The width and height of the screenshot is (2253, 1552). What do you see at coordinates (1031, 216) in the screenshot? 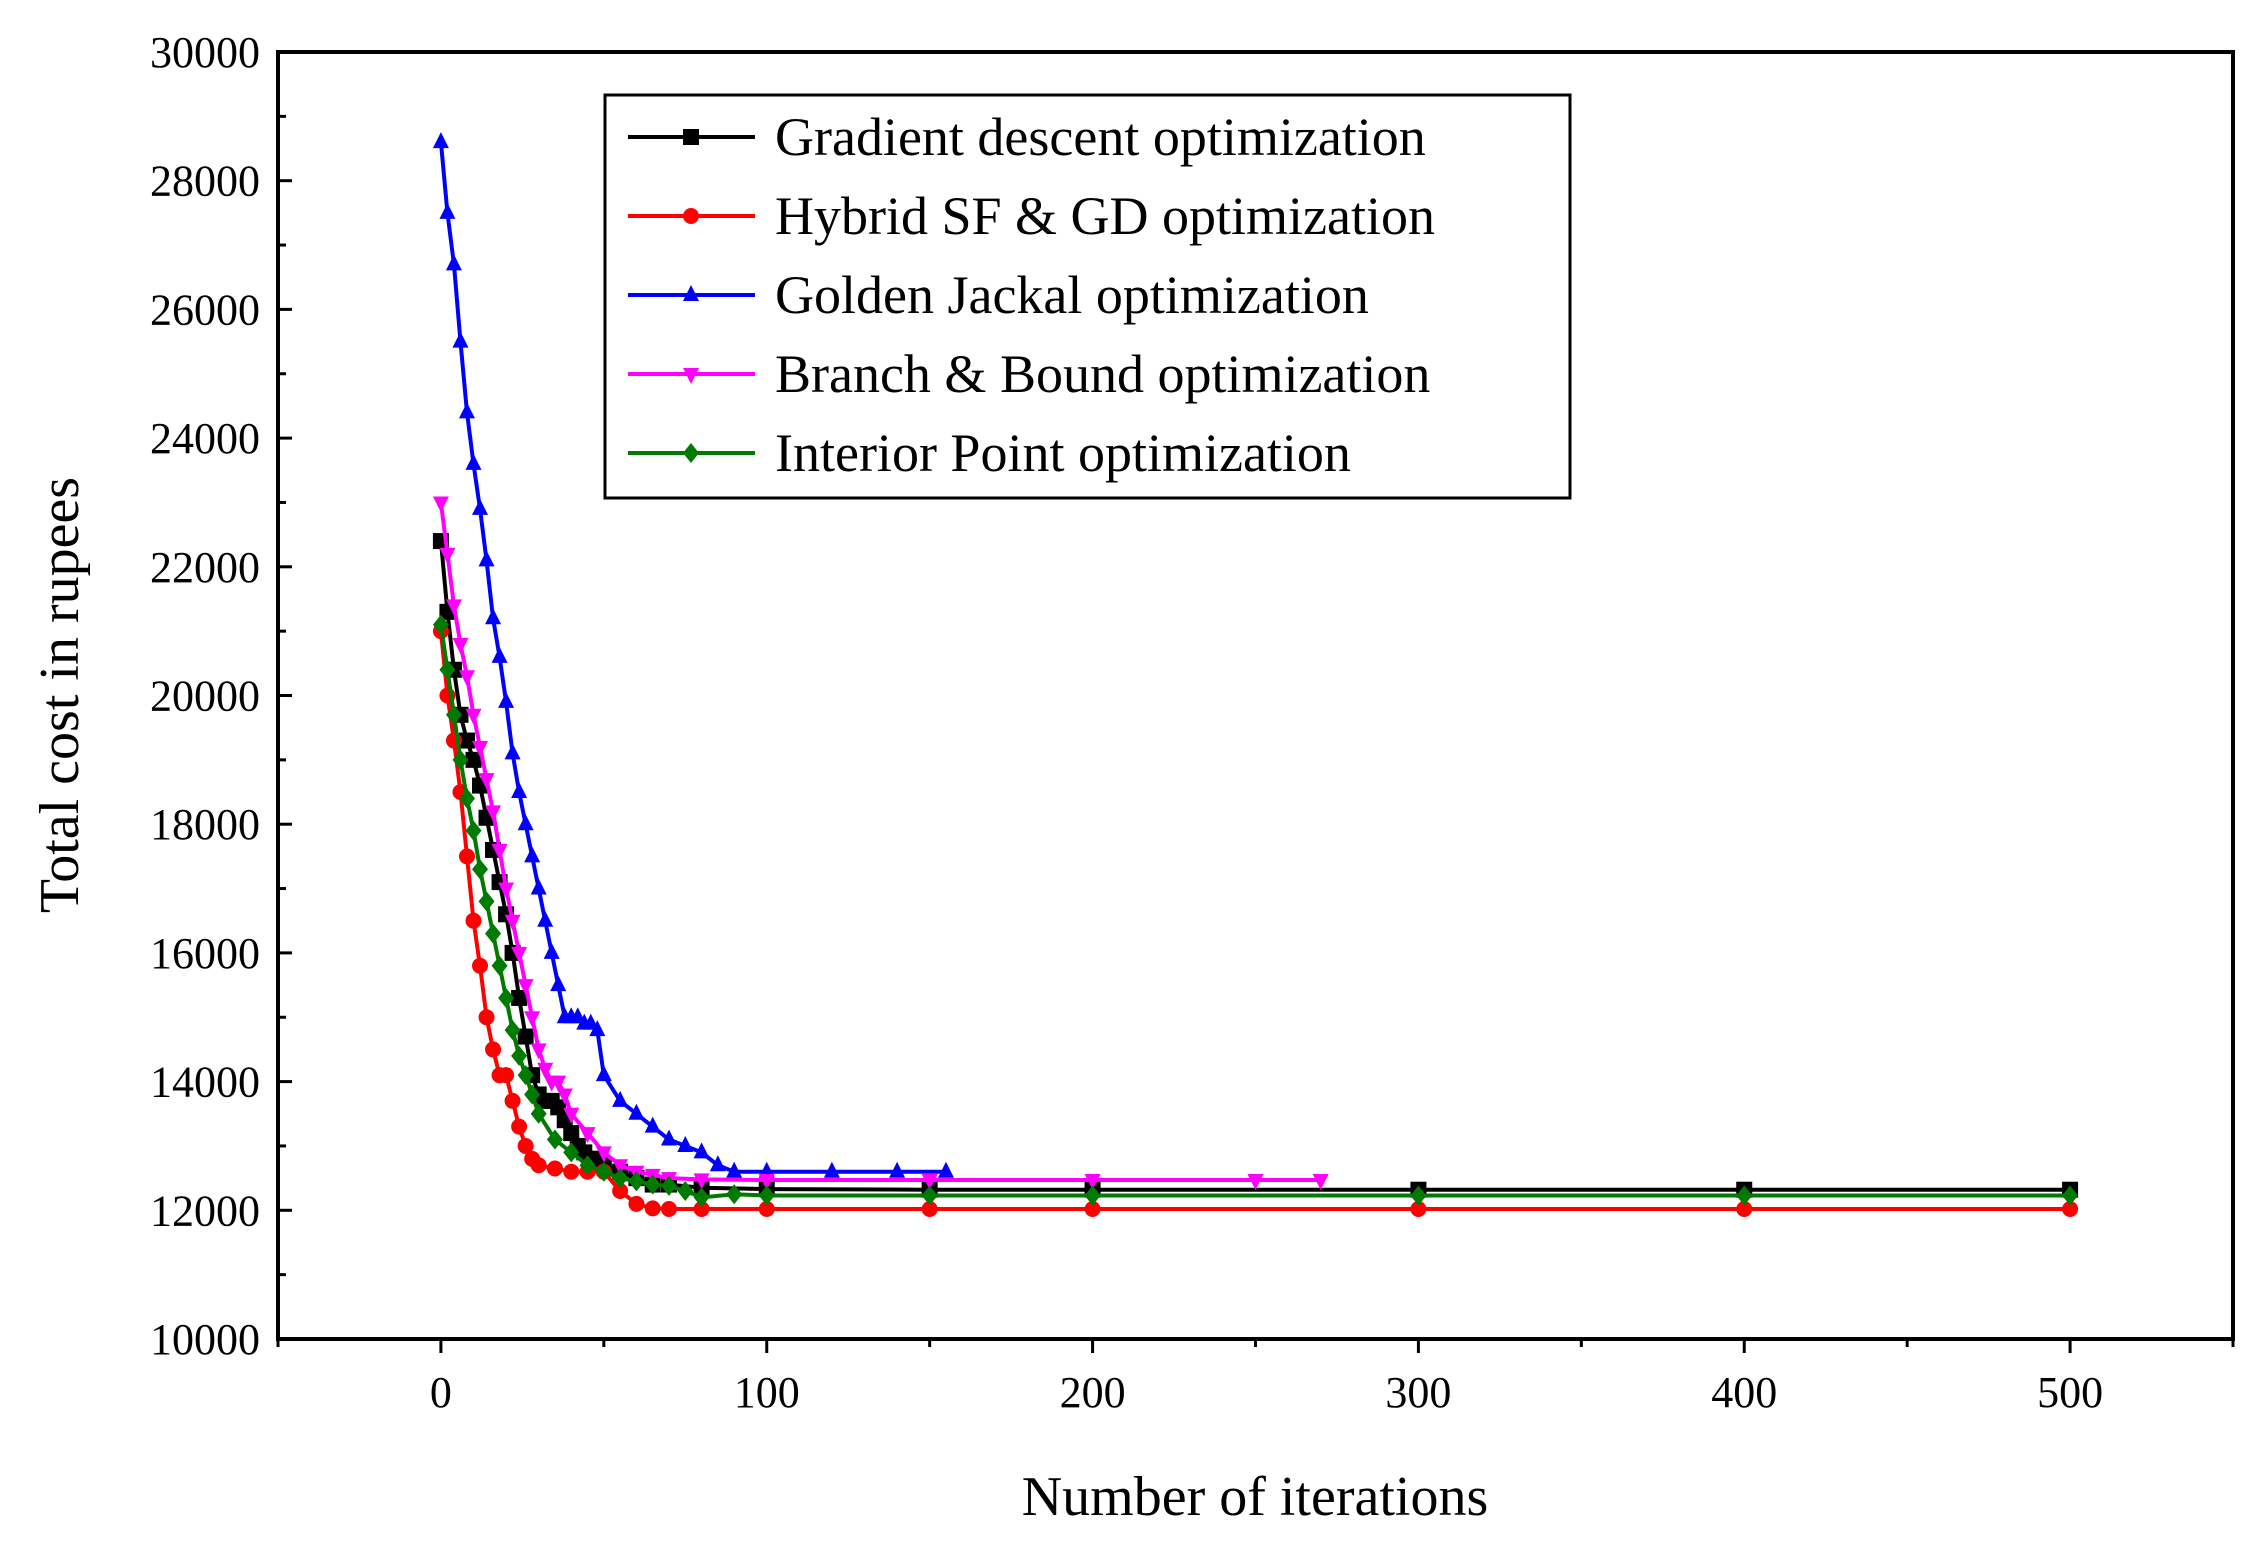
I see `legend-entry: Hybrid SF & GD optimization` at bounding box center [1031, 216].